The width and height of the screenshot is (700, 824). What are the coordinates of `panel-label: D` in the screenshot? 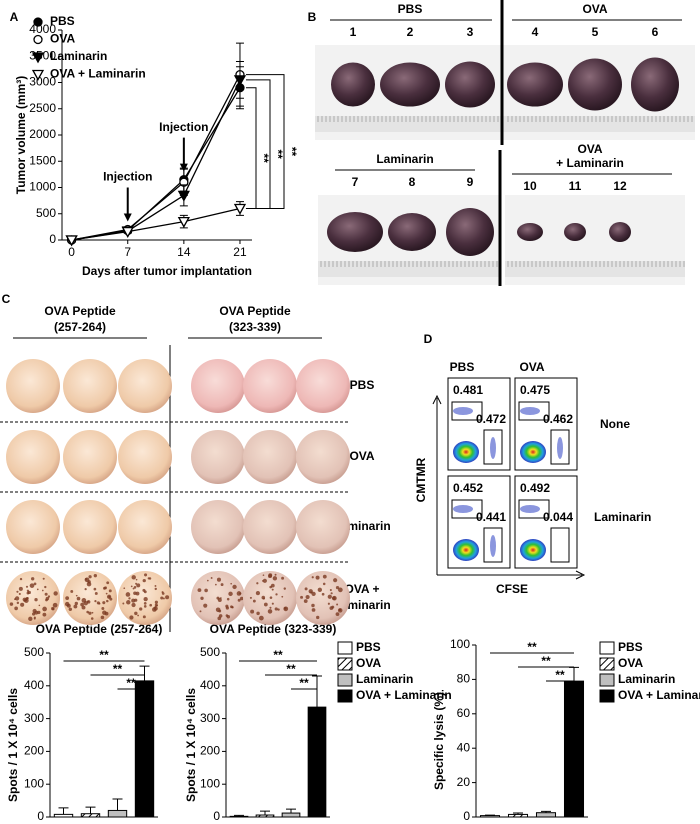 It's located at (428, 339).